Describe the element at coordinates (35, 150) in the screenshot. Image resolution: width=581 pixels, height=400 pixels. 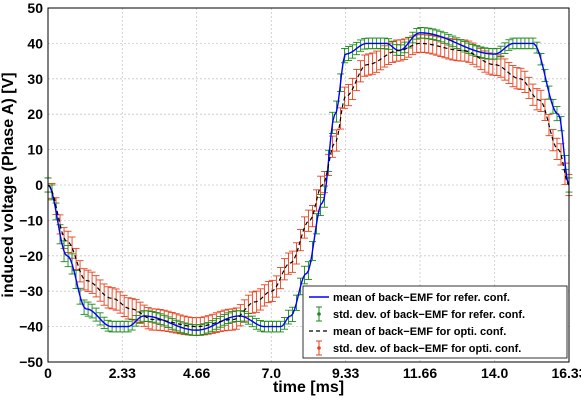
I see `y-tick-label: 10` at that location.